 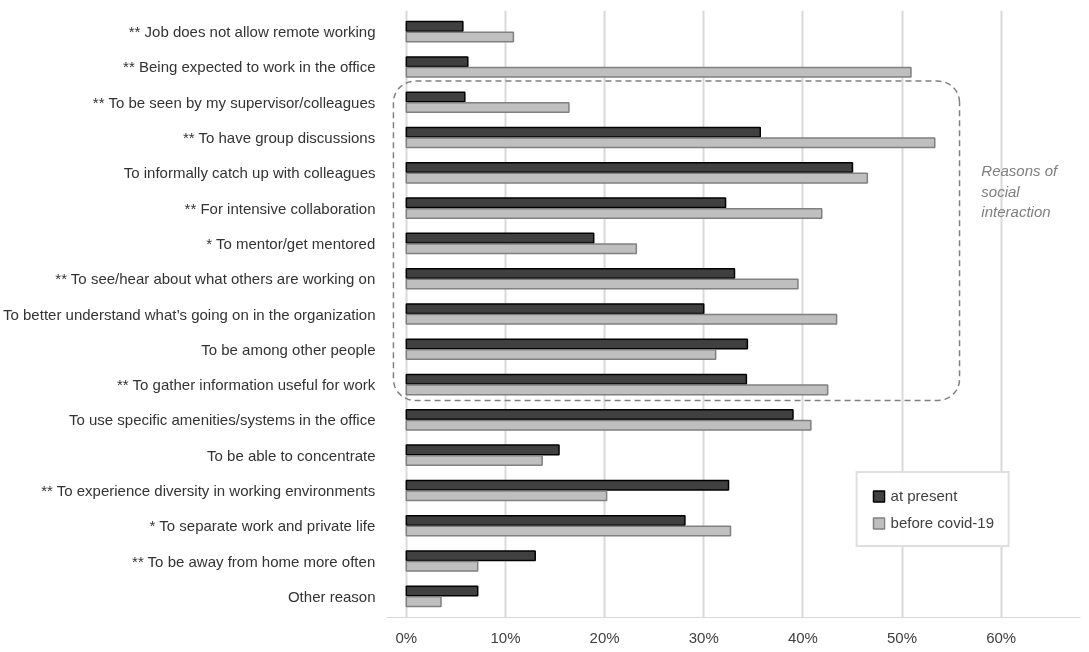 What do you see at coordinates (331, 596) in the screenshot?
I see `y-tick-label: Other reason` at bounding box center [331, 596].